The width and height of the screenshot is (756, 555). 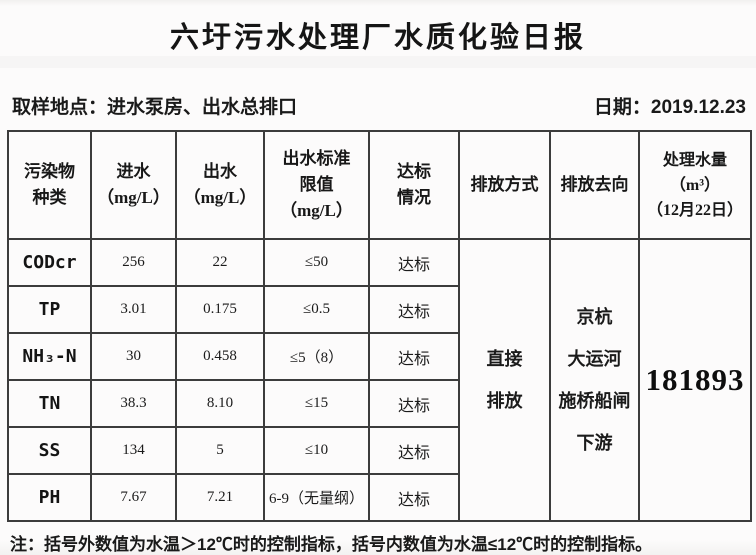 What do you see at coordinates (316, 309) in the screenshot?
I see `limit-value: ≤0.5` at bounding box center [316, 309].